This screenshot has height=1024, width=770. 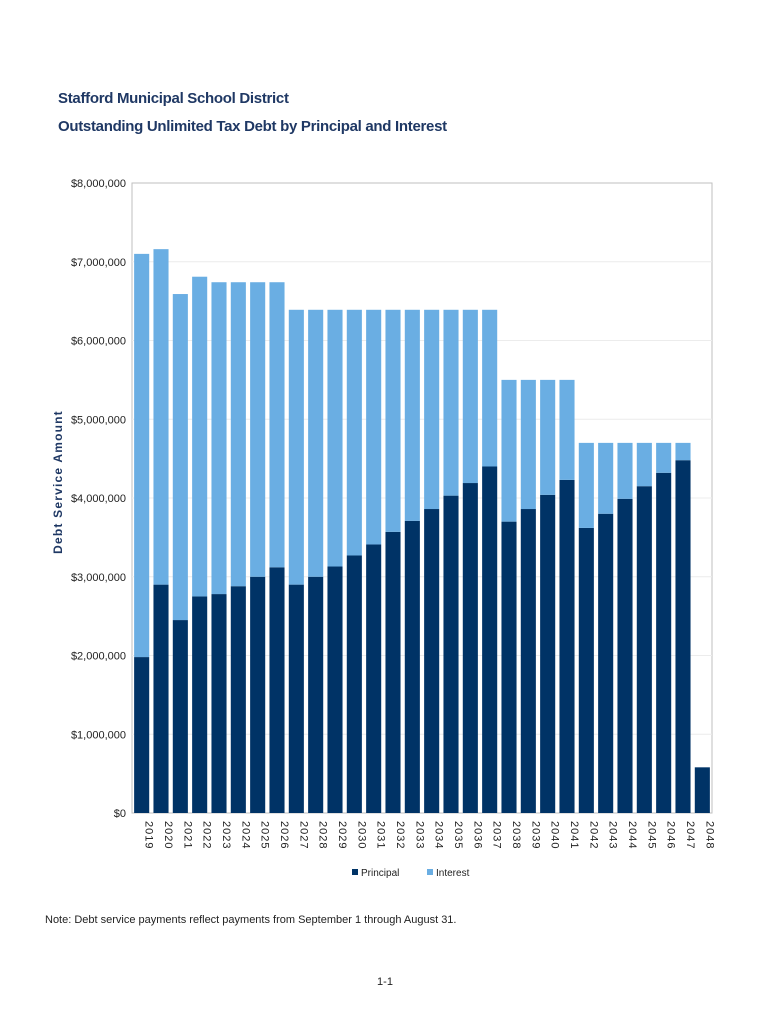 What do you see at coordinates (168, 835) in the screenshot?
I see `x-tick-label: 2020` at bounding box center [168, 835].